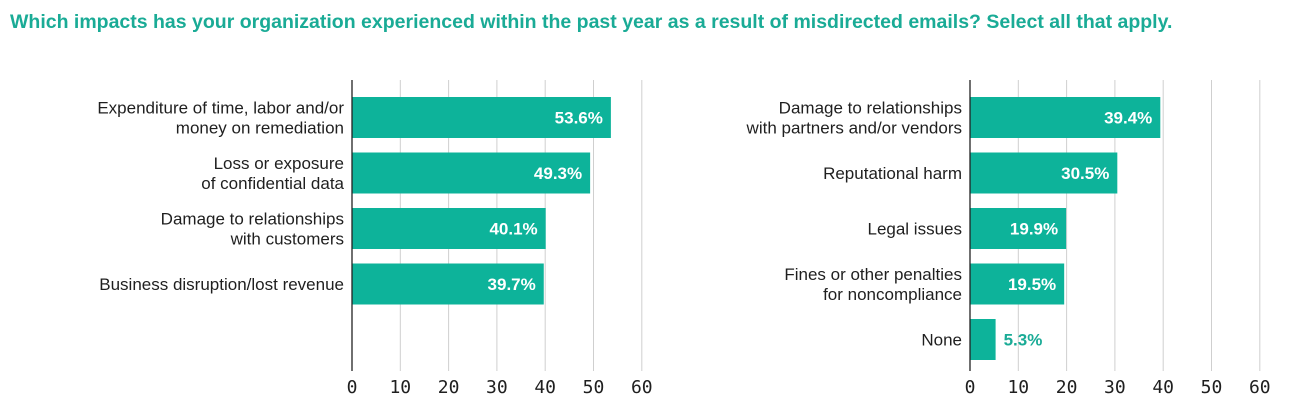 The width and height of the screenshot is (1297, 414). Describe the element at coordinates (1067, 387) in the screenshot. I see `right-tick-label: 20` at that location.